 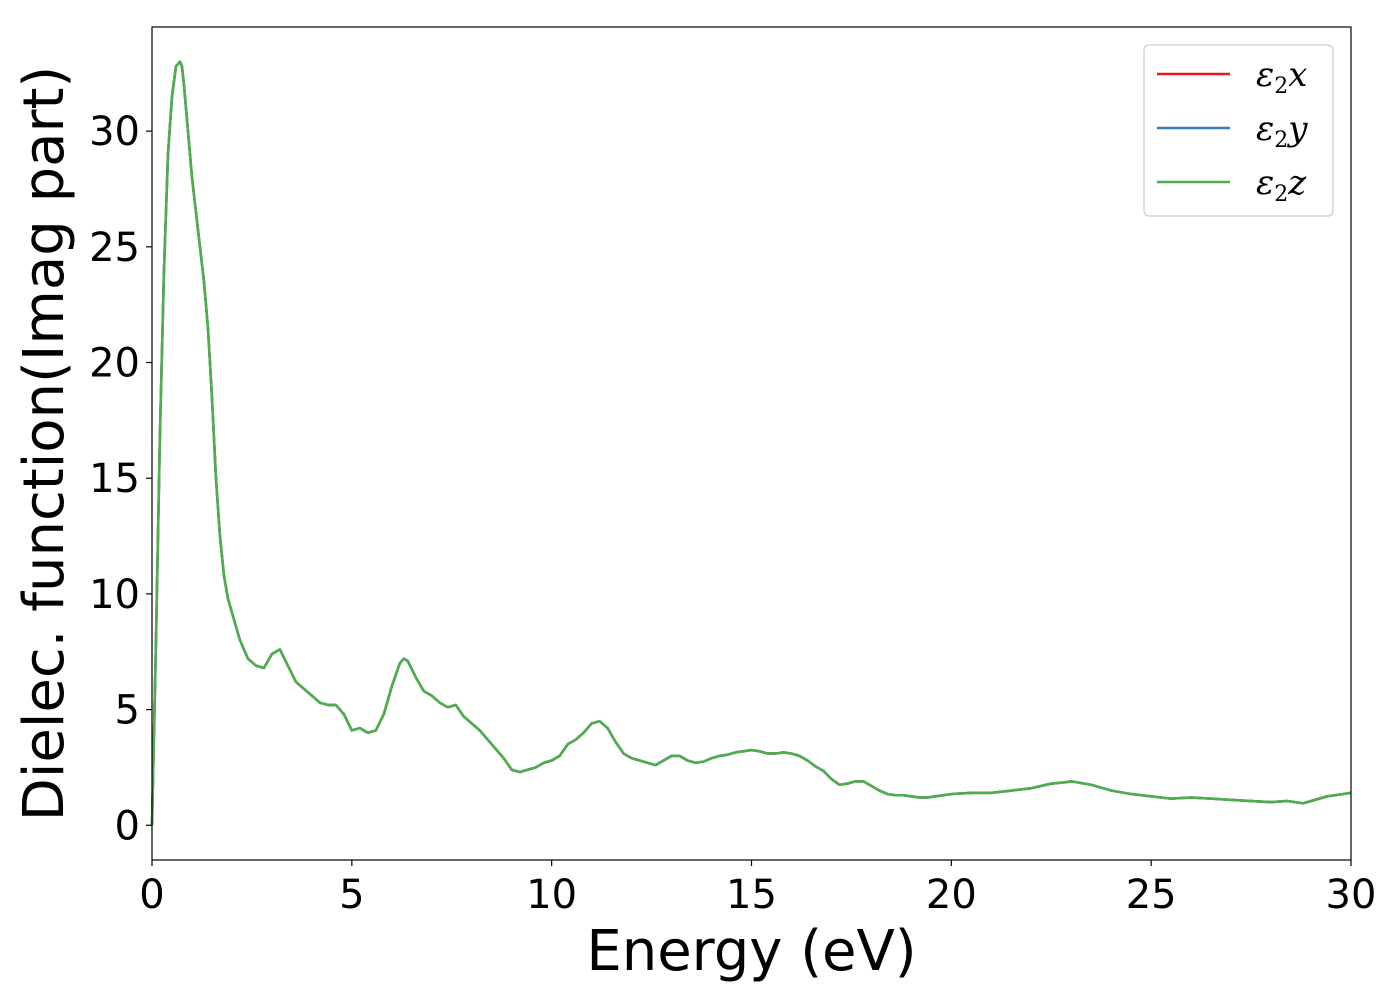 I want to click on x-axis-ticks: 0 5 10 15 20 25 30, so click(x=757, y=889).